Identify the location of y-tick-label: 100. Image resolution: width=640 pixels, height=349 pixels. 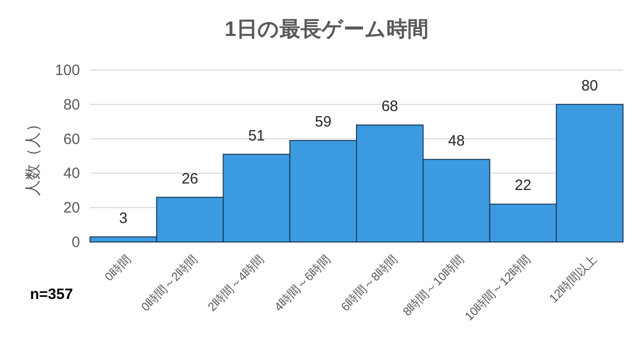
(67, 70).